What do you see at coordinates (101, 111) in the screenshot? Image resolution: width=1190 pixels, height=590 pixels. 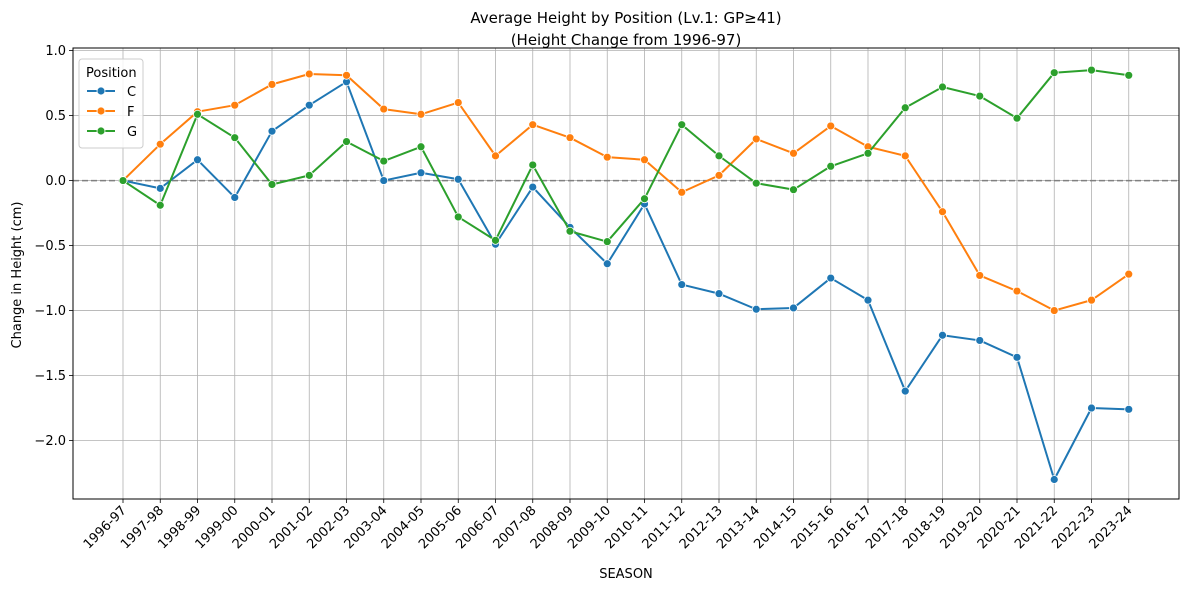 I see `legend-marker-f` at bounding box center [101, 111].